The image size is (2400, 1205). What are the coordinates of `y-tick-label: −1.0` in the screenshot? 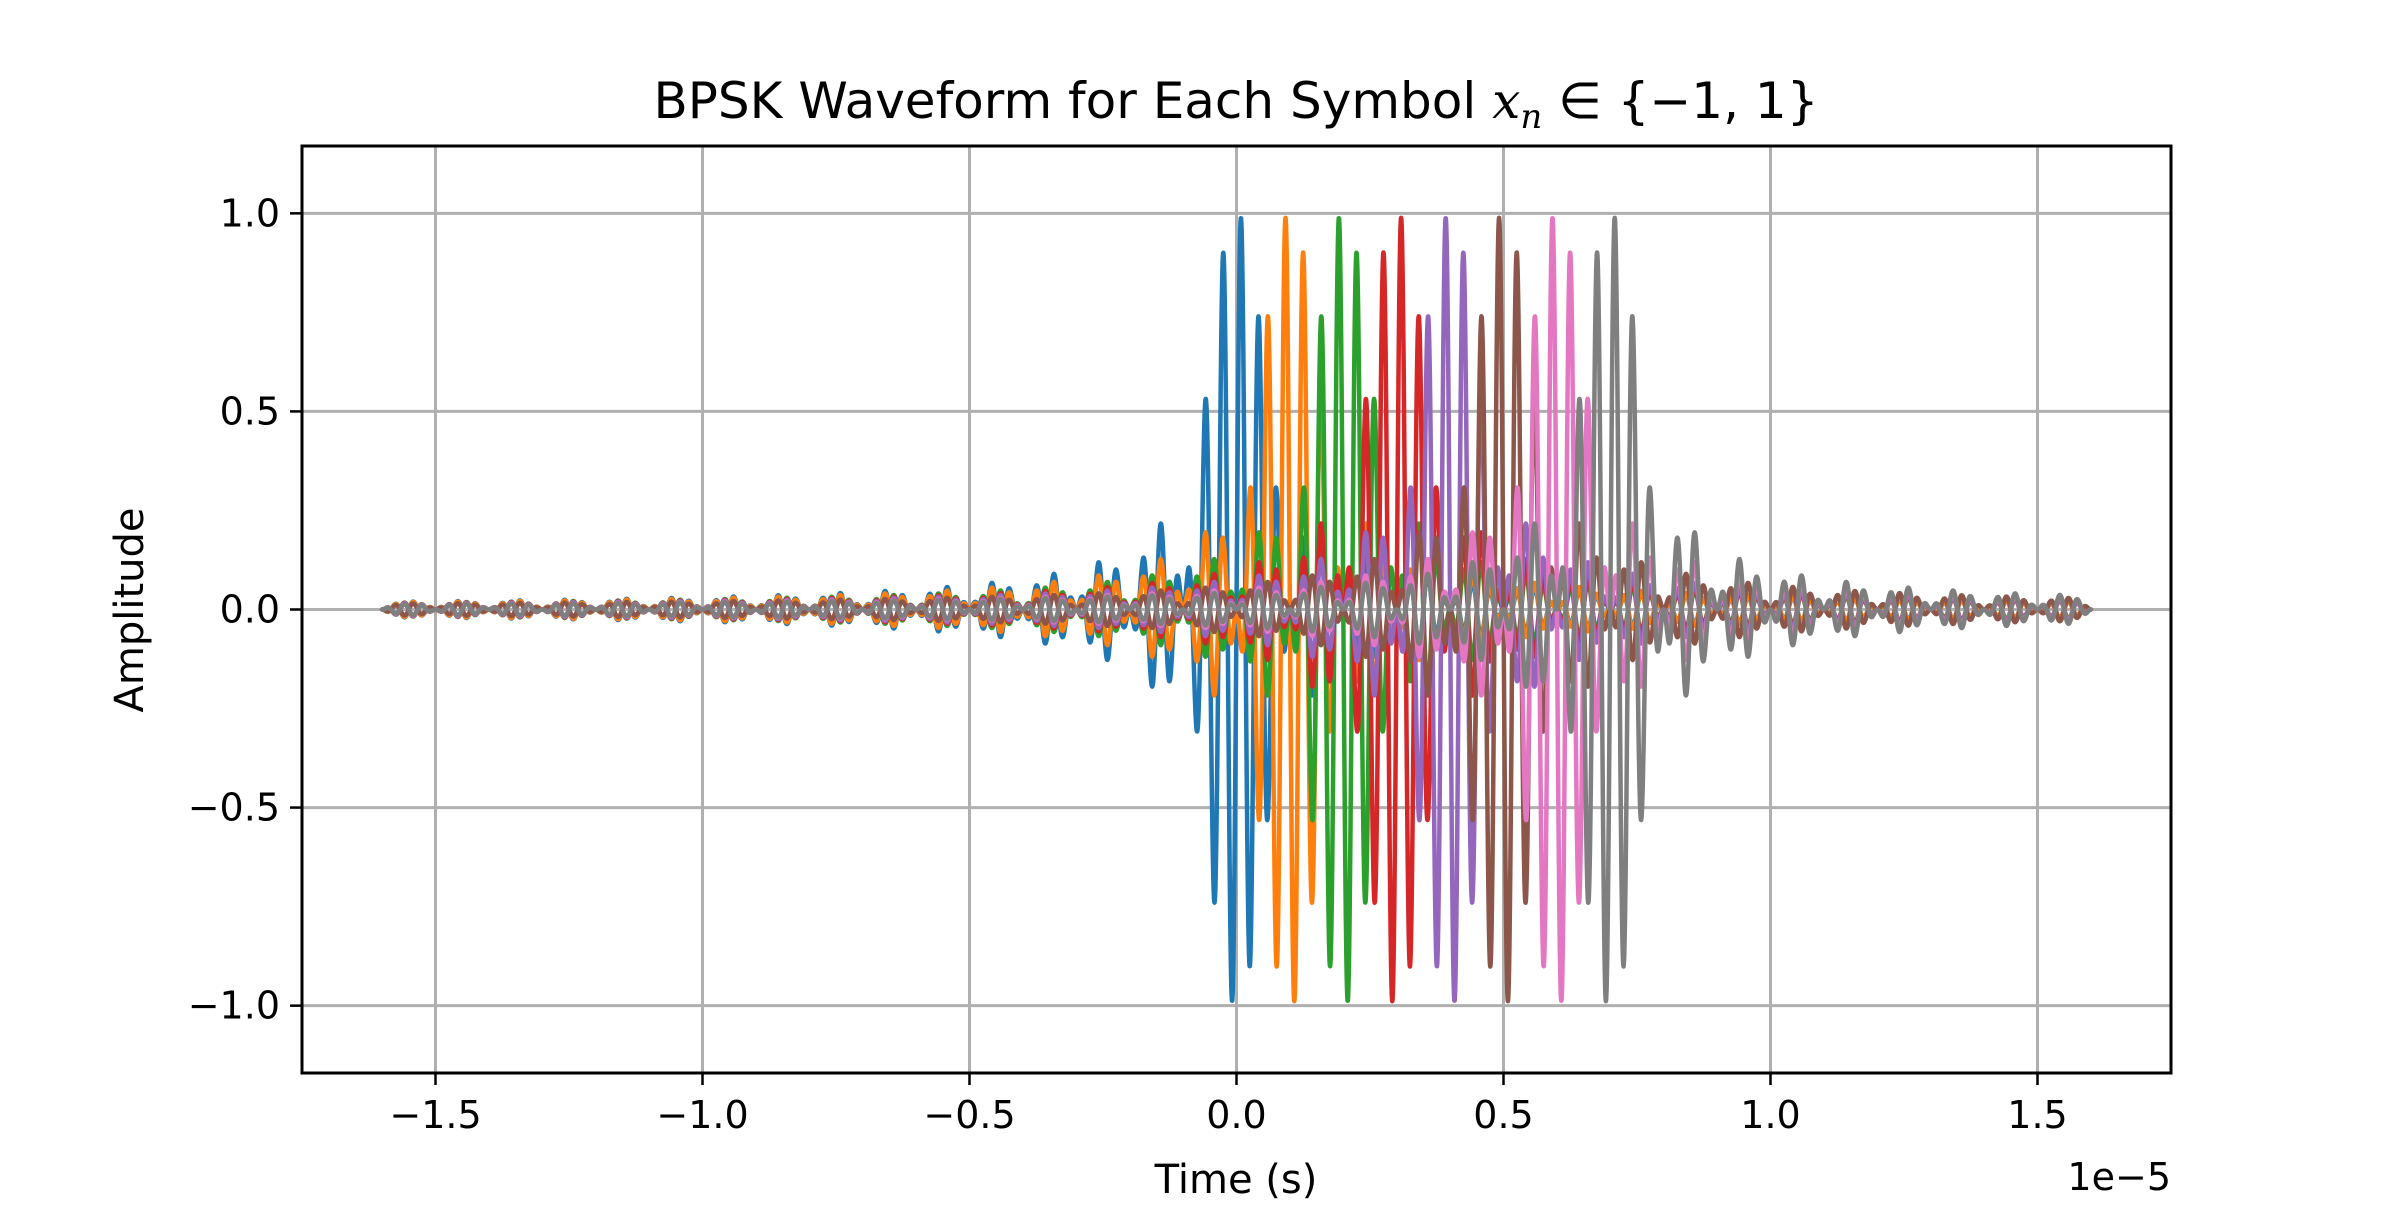 It's located at (234, 1006).